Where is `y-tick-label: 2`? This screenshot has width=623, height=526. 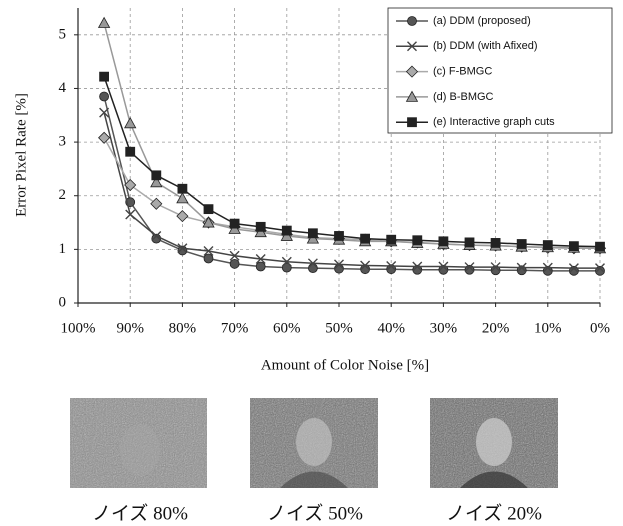 y-tick-label: 2 is located at coordinates (63, 195).